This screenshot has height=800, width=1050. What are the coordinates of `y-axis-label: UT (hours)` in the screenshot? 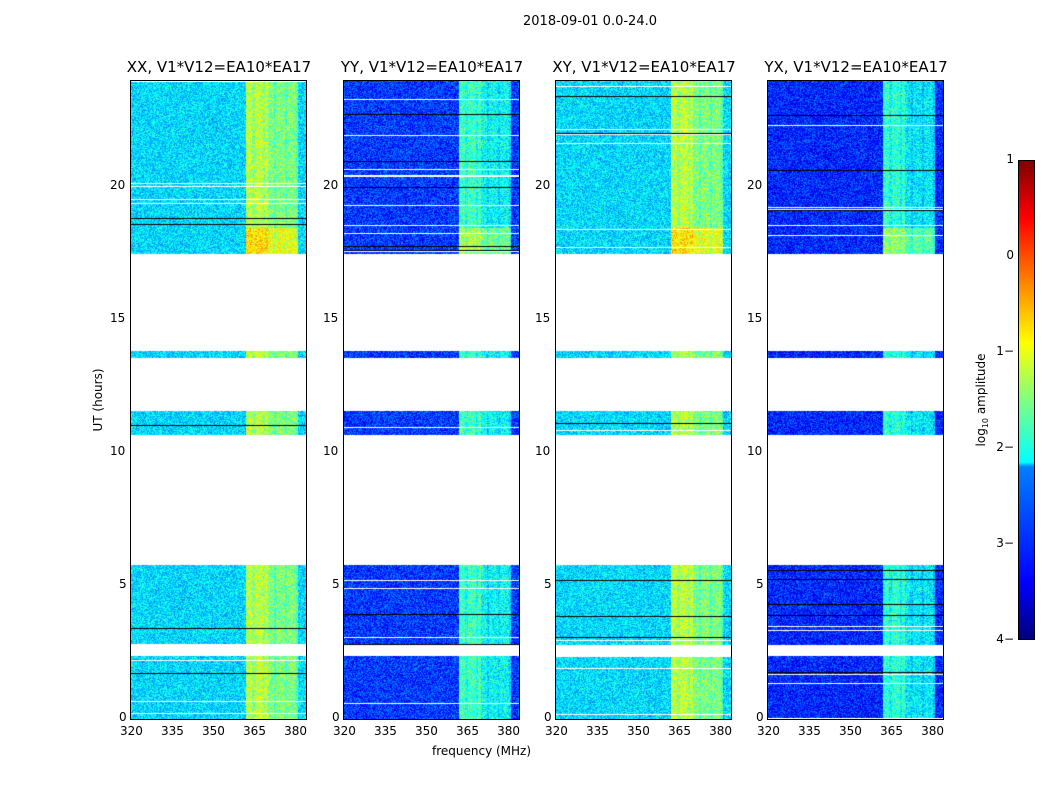 It's located at (98, 400).